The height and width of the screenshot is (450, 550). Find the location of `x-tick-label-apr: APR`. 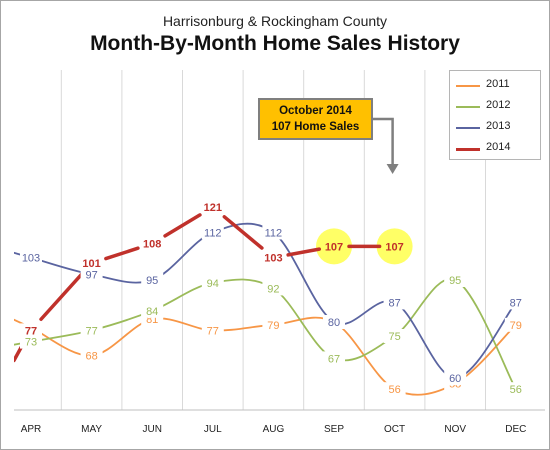

x-tick-label-apr: APR is located at coordinates (31, 429).